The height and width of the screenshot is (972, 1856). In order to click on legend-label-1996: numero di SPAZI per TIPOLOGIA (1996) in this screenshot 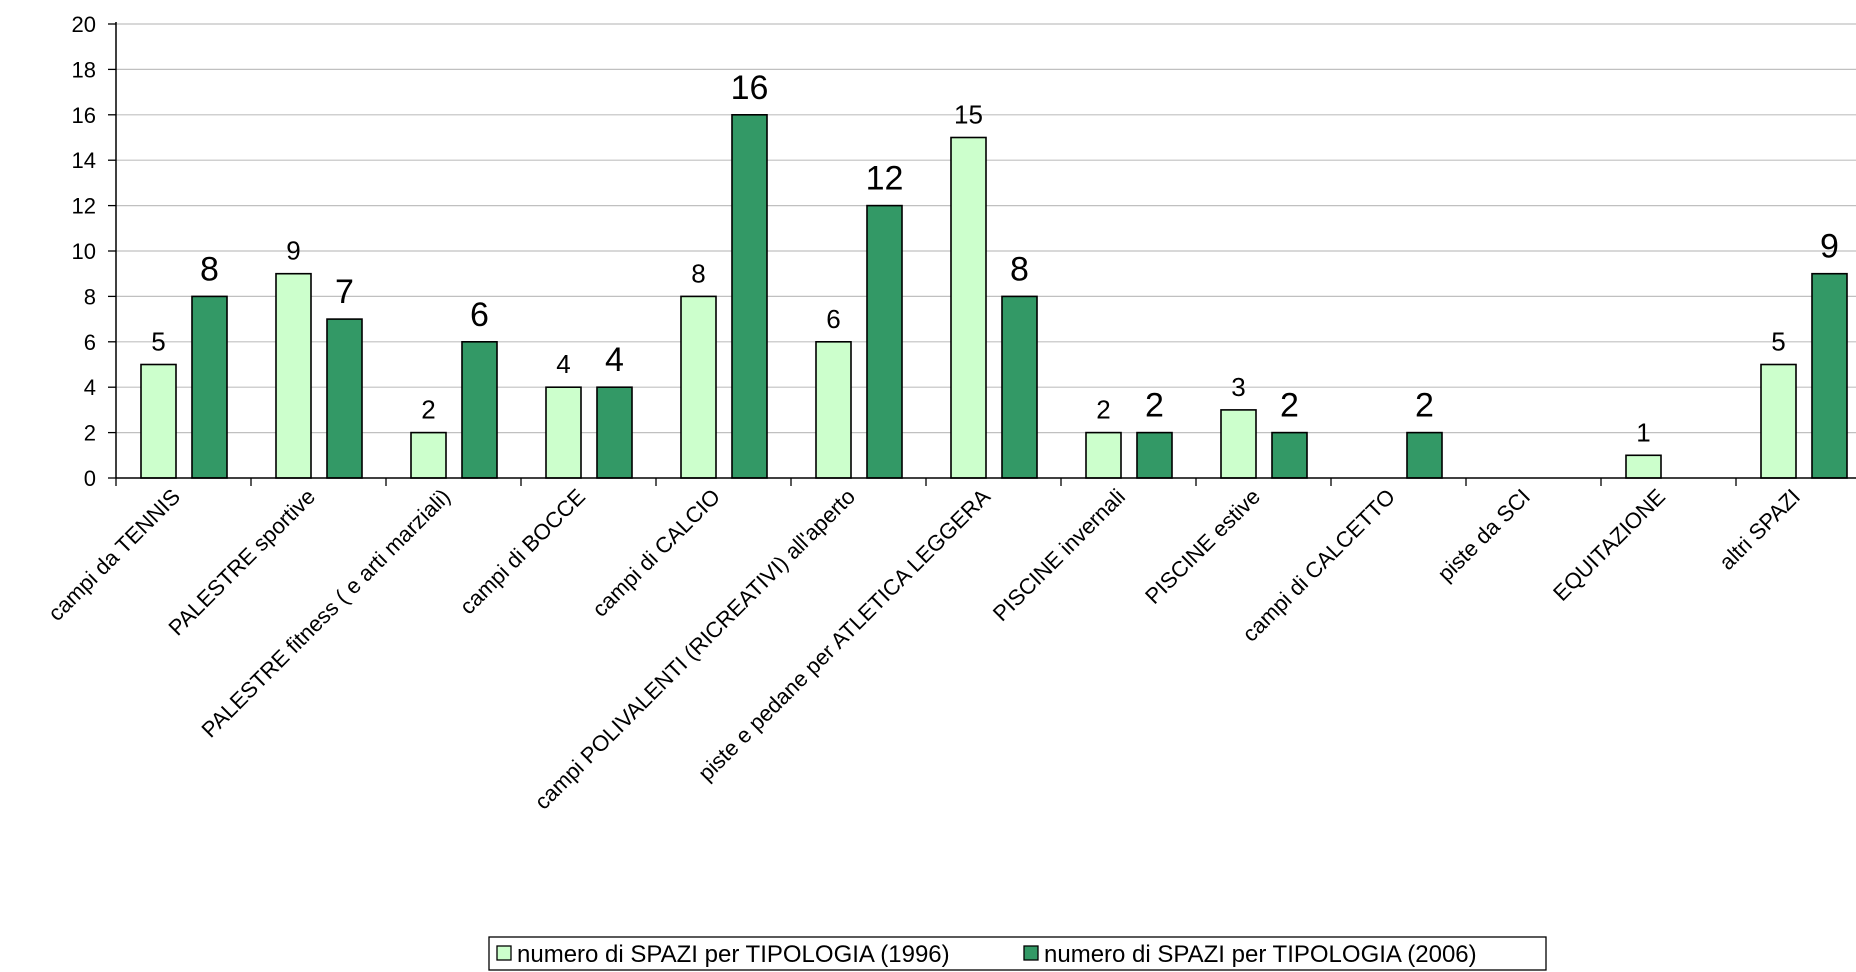, I will do `click(733, 954)`.